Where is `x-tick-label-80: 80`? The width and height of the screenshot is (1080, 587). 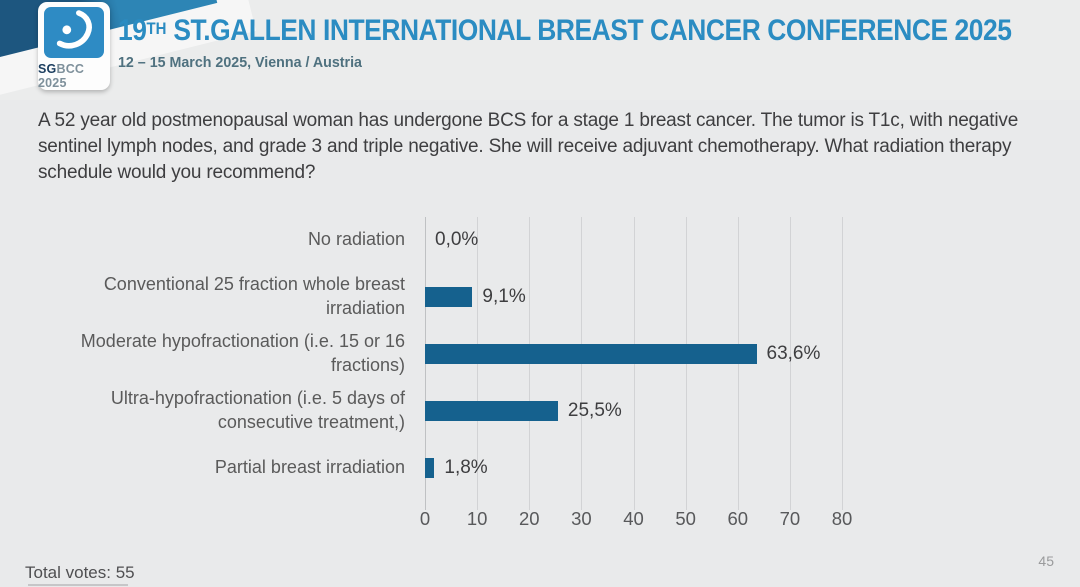
x-tick-label-80: 80 is located at coordinates (842, 518).